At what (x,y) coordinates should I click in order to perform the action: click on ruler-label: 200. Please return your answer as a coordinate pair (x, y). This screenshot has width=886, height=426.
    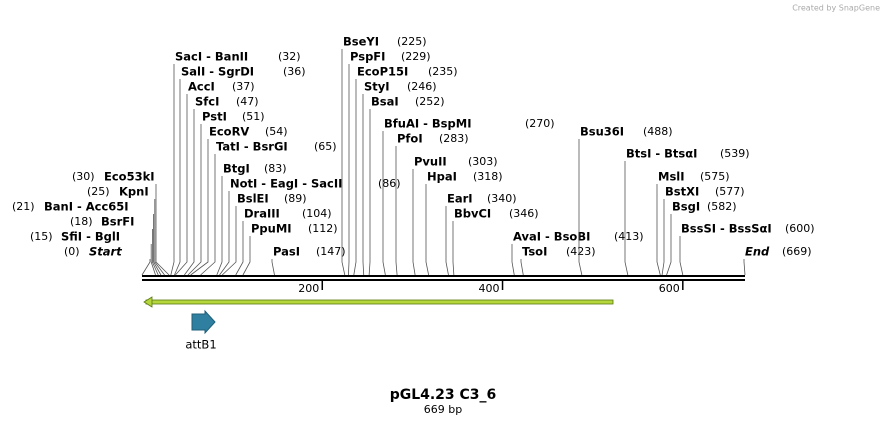
    Looking at the image, I should click on (308, 288).